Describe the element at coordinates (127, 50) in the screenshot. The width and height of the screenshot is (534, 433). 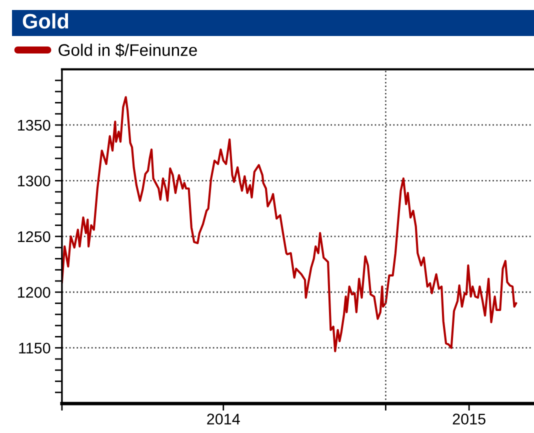
I see `legend-label: Gold in $/Feinunze` at that location.